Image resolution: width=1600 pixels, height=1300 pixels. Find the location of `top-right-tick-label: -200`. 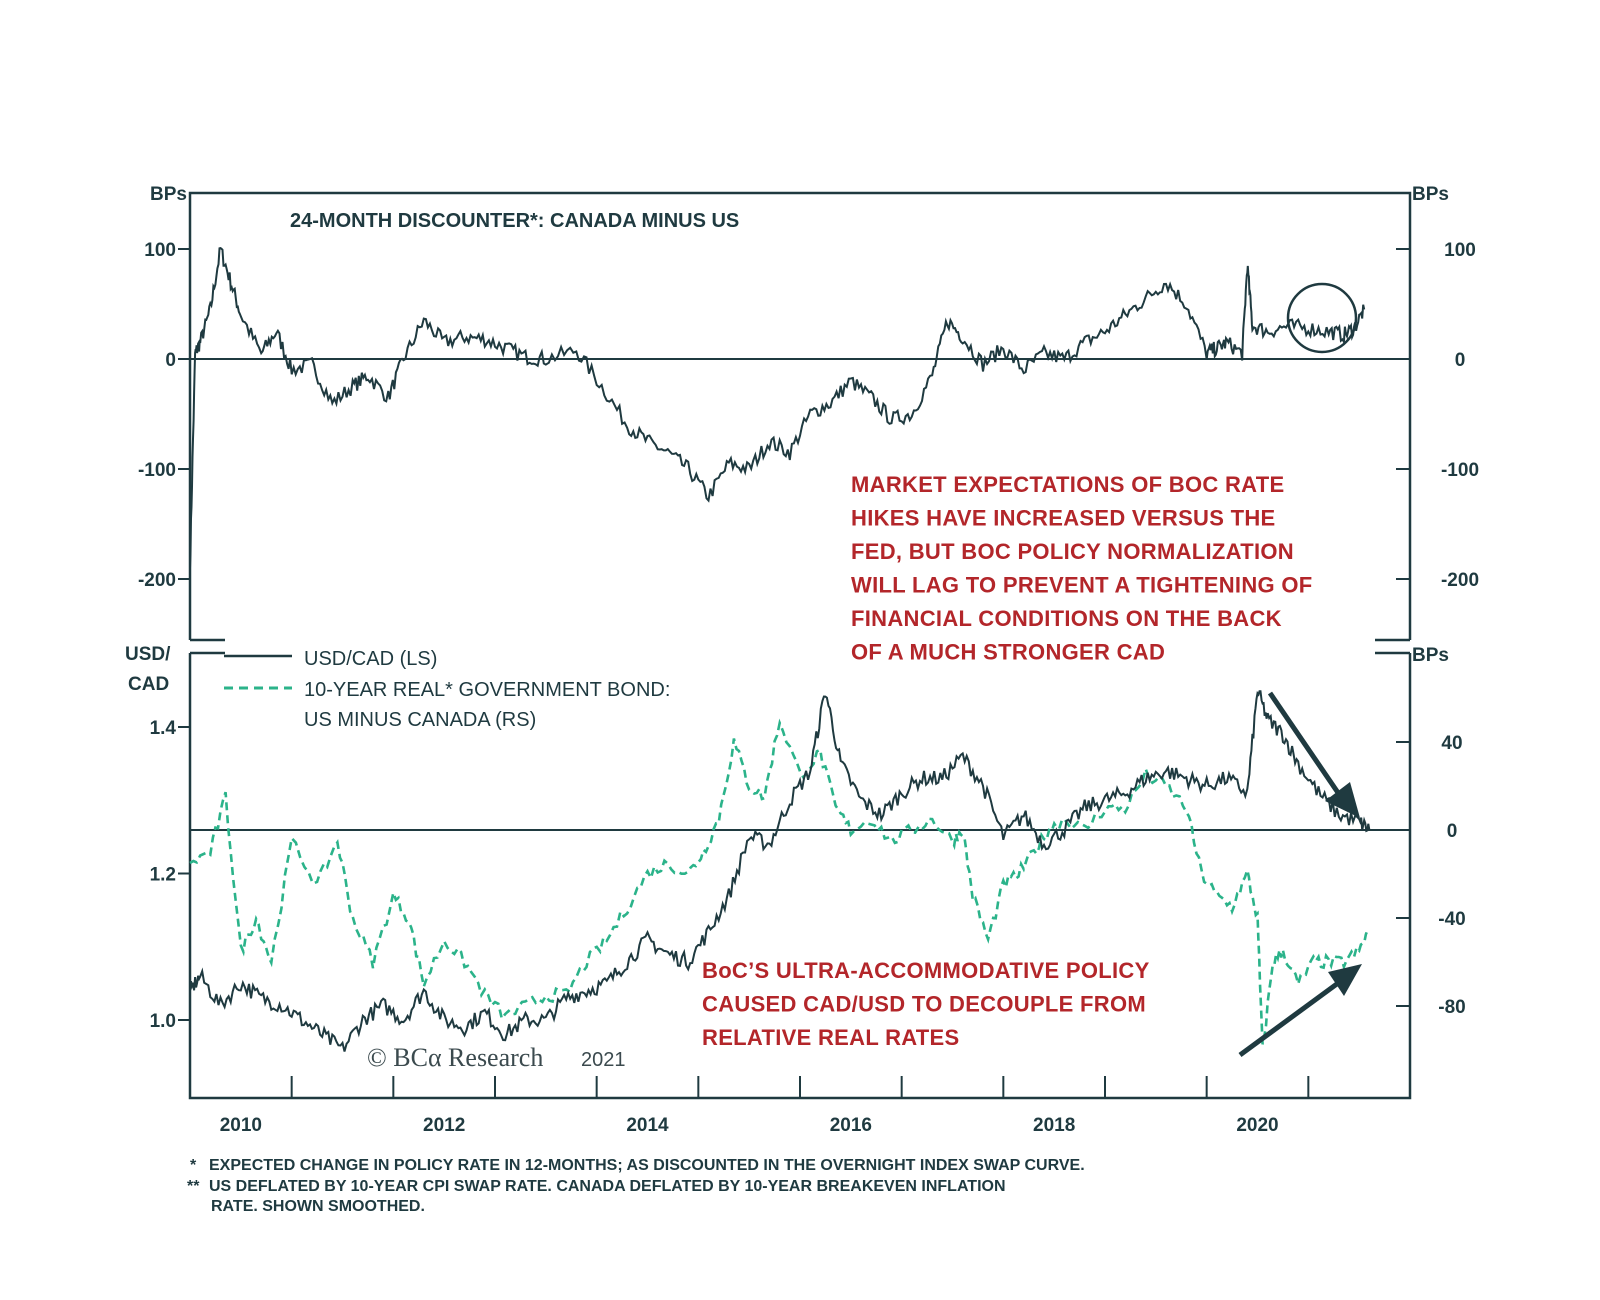

top-right-tick-label: -200 is located at coordinates (1460, 580).